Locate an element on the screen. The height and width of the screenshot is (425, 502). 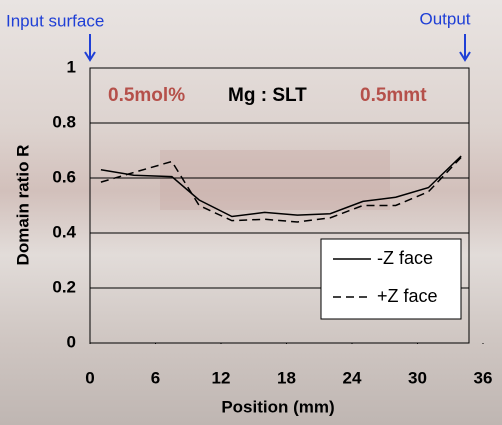
input-arrow is located at coordinates (90, 48).